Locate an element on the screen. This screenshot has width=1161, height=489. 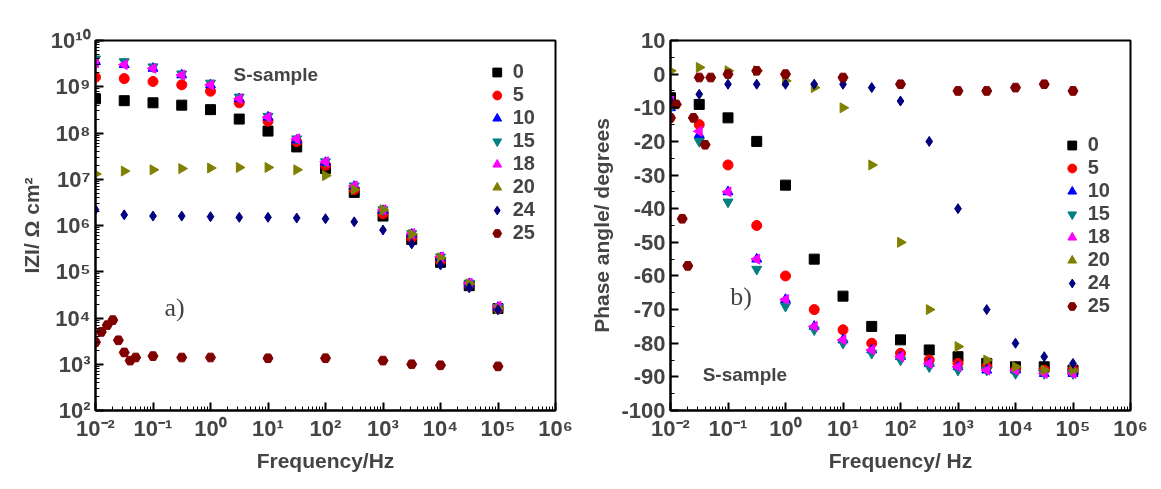
y-tick-label: -10 is located at coordinates (649, 108).